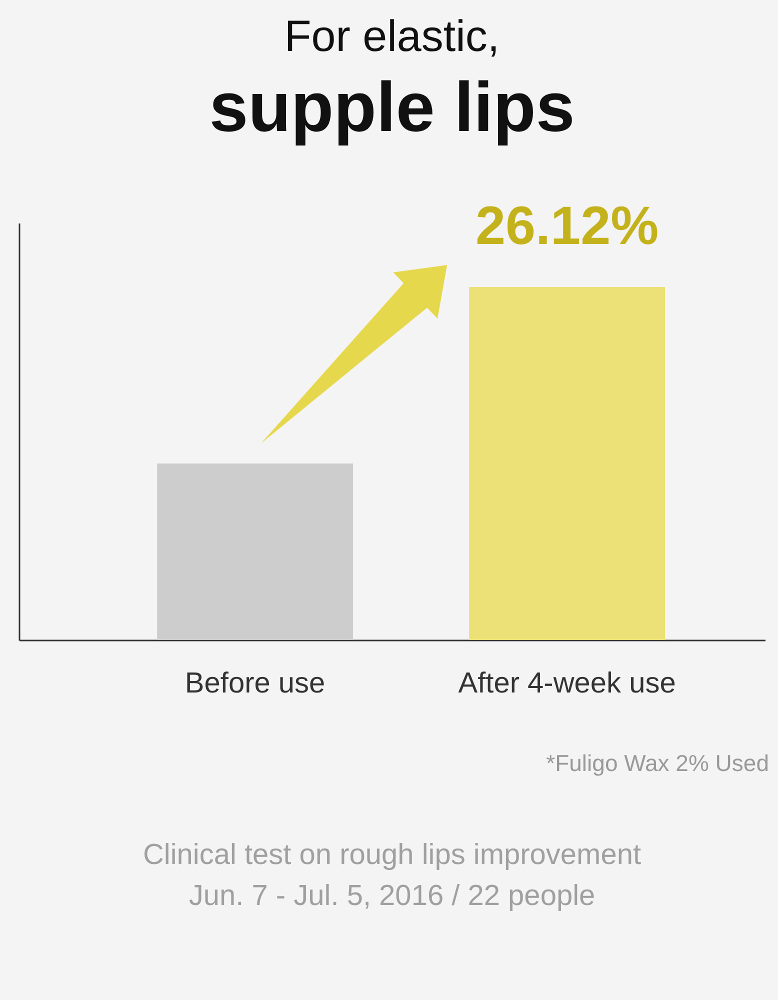 Image resolution: width=778 pixels, height=1000 pixels. Describe the element at coordinates (392, 896) in the screenshot. I see `text: Jun. 7 - Jul. 5, 2016 / 22 people` at that location.